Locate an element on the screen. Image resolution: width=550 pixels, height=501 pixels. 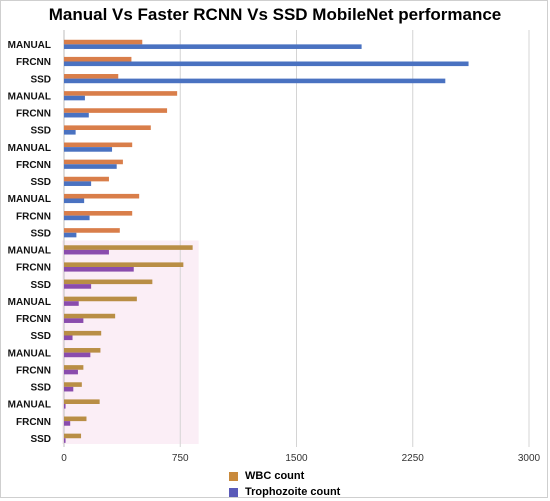
chart-background is located at coordinates (130, 342).